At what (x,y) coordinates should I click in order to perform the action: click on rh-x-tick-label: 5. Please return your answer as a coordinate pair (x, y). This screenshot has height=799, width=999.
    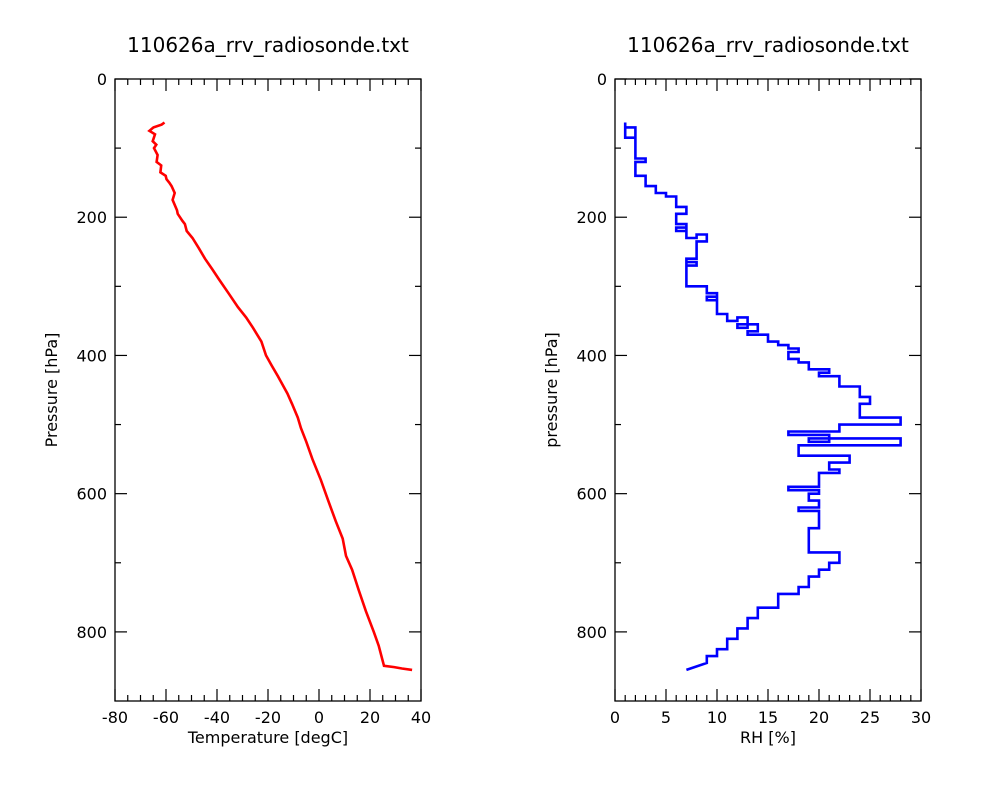
    Looking at the image, I should click on (666, 717).